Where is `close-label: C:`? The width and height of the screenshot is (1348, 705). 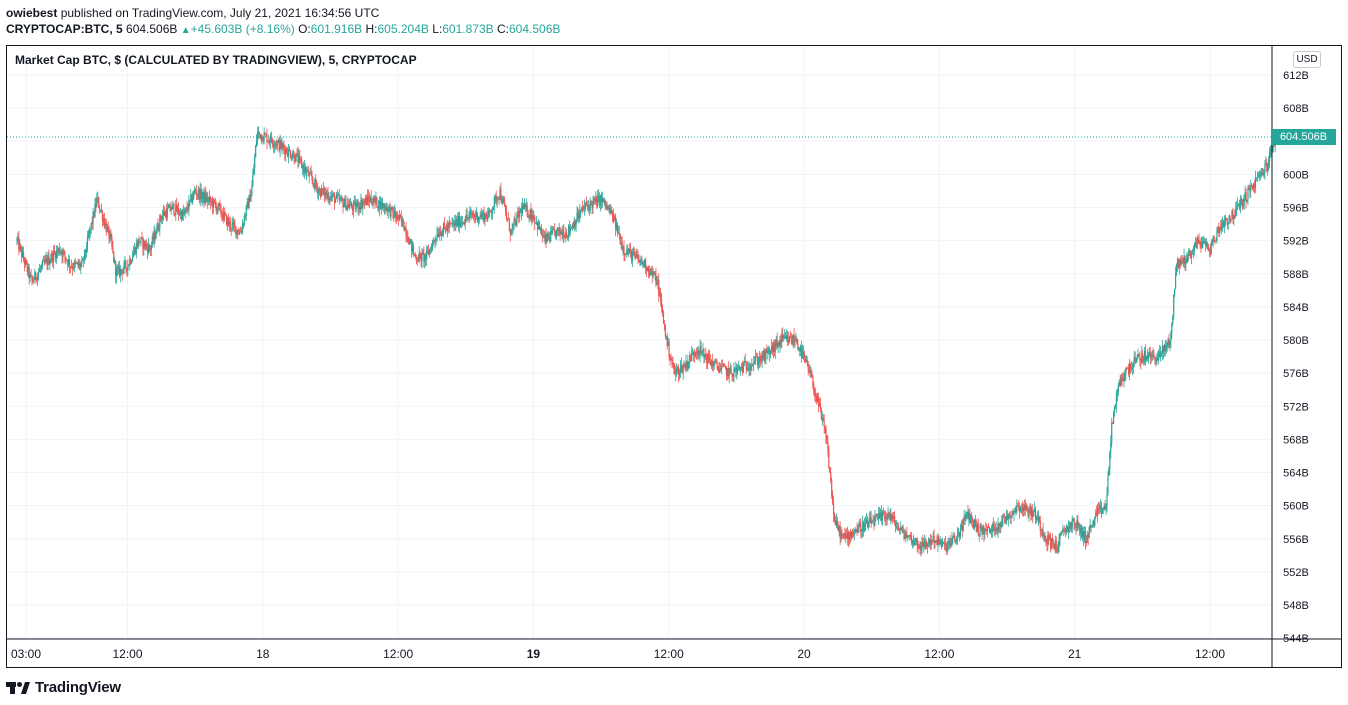 close-label: C: is located at coordinates (502, 29).